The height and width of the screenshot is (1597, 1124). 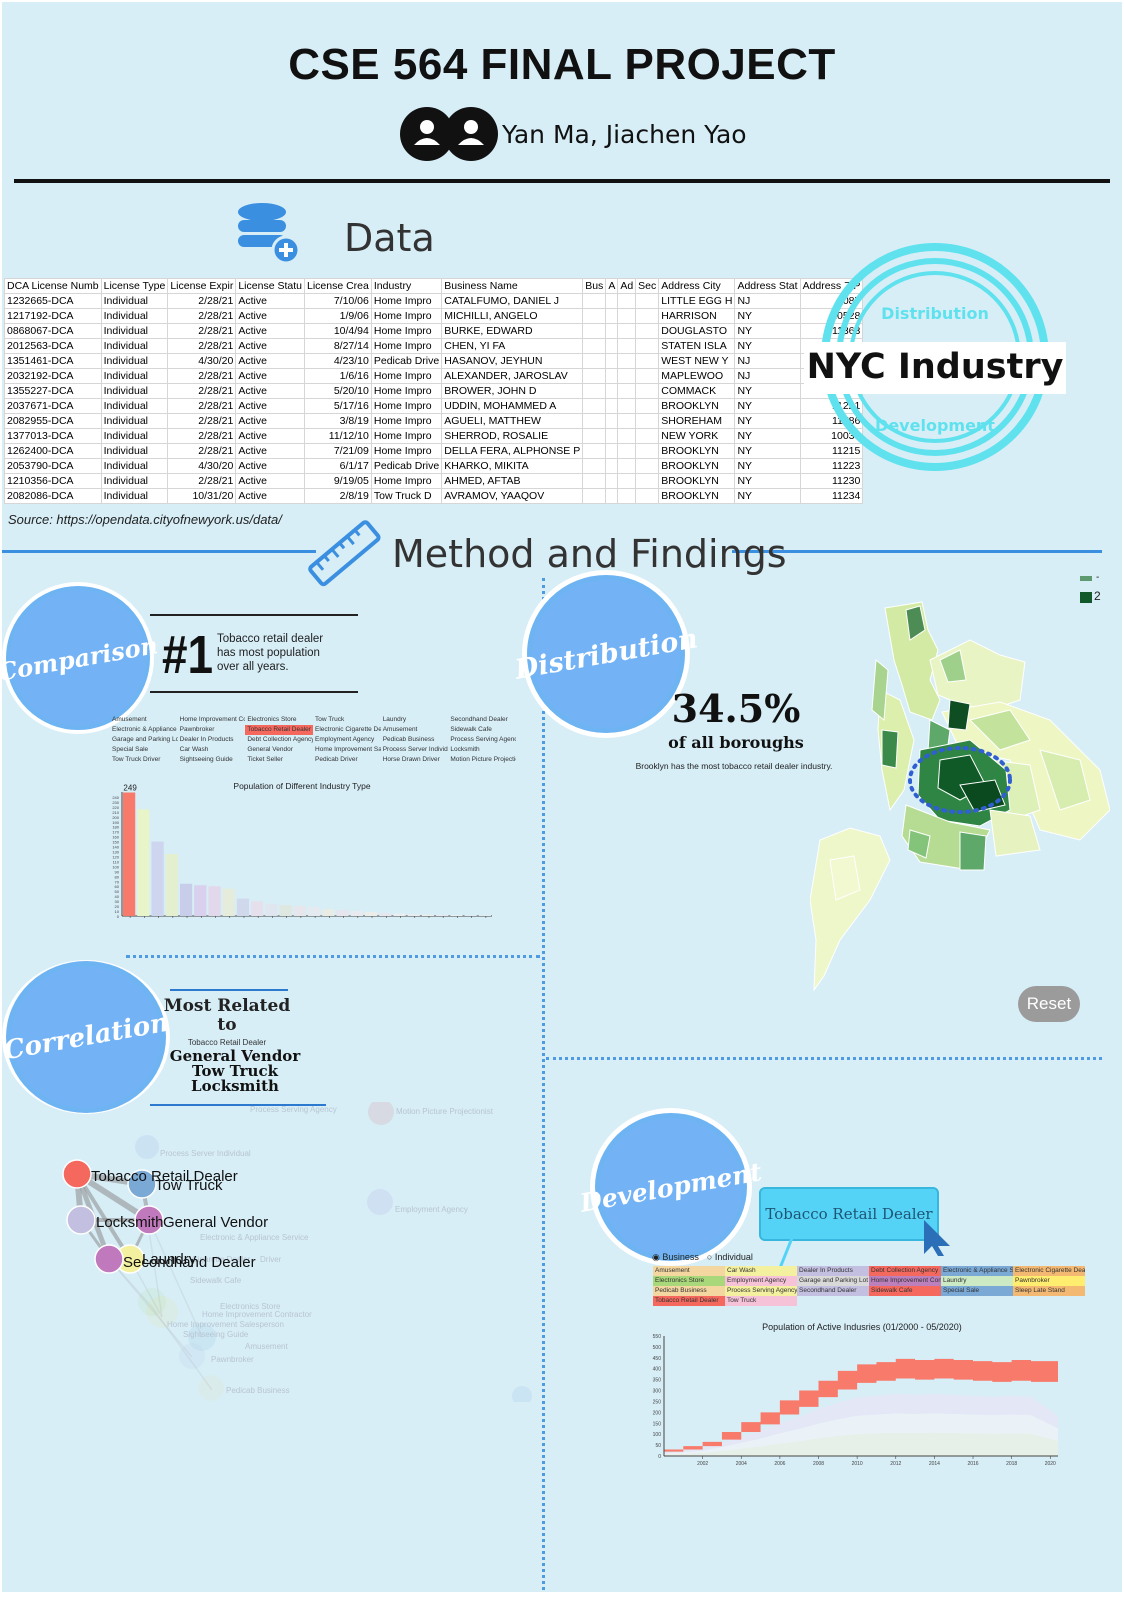 What do you see at coordinates (697, 466) in the screenshot?
I see `table-cell: BROOKLYN` at bounding box center [697, 466].